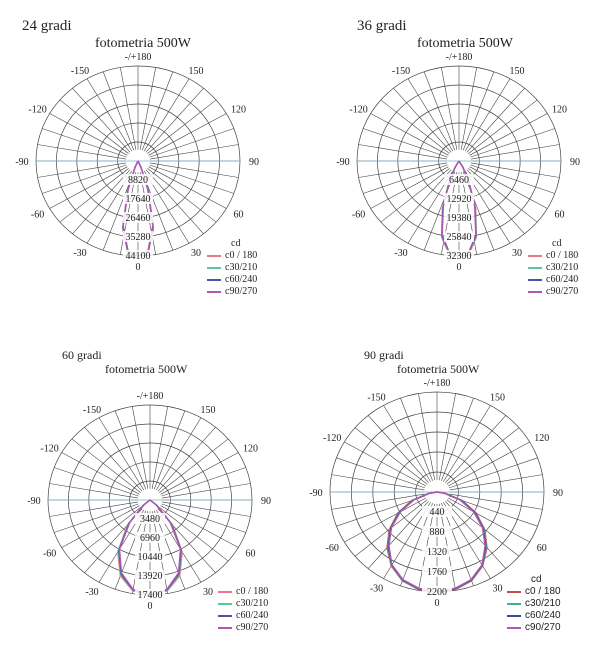 Image resolution: width=605 pixels, height=652 pixels. What do you see at coordinates (21, 162) in the screenshot?
I see `angle-label: -90` at bounding box center [21, 162].